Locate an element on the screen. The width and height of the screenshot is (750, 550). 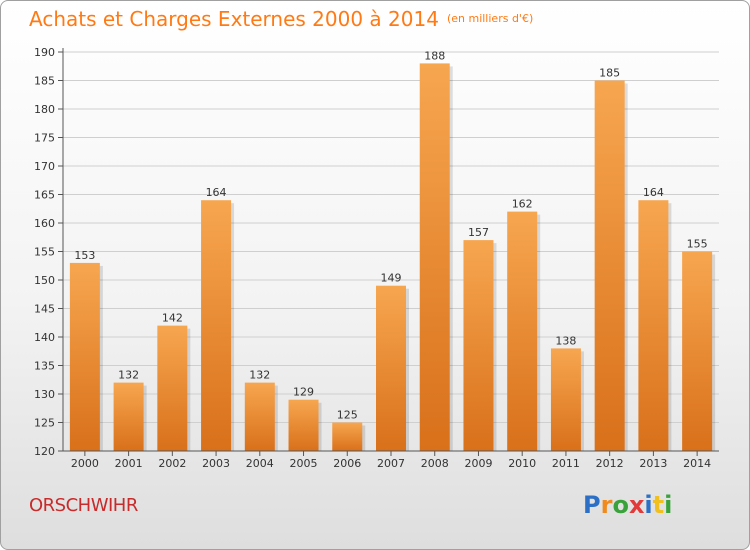
bar-value-label: 138 is located at coordinates (565, 340).